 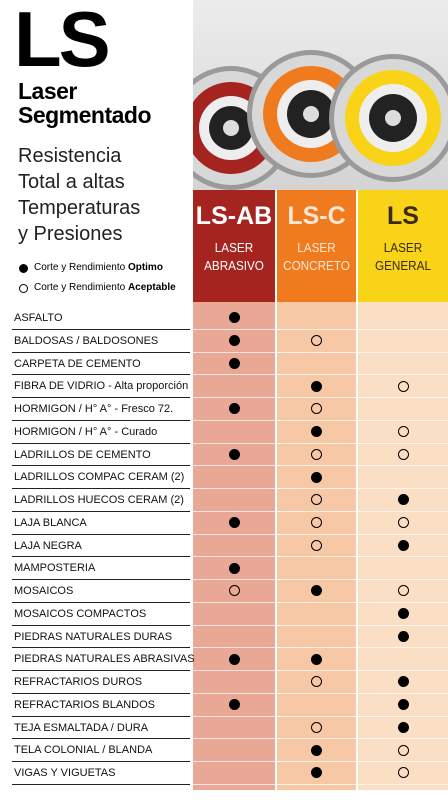 What do you see at coordinates (101, 386) in the screenshot?
I see `row-label: FIBRA DE VIDRIO - Alta proporción` at bounding box center [101, 386].